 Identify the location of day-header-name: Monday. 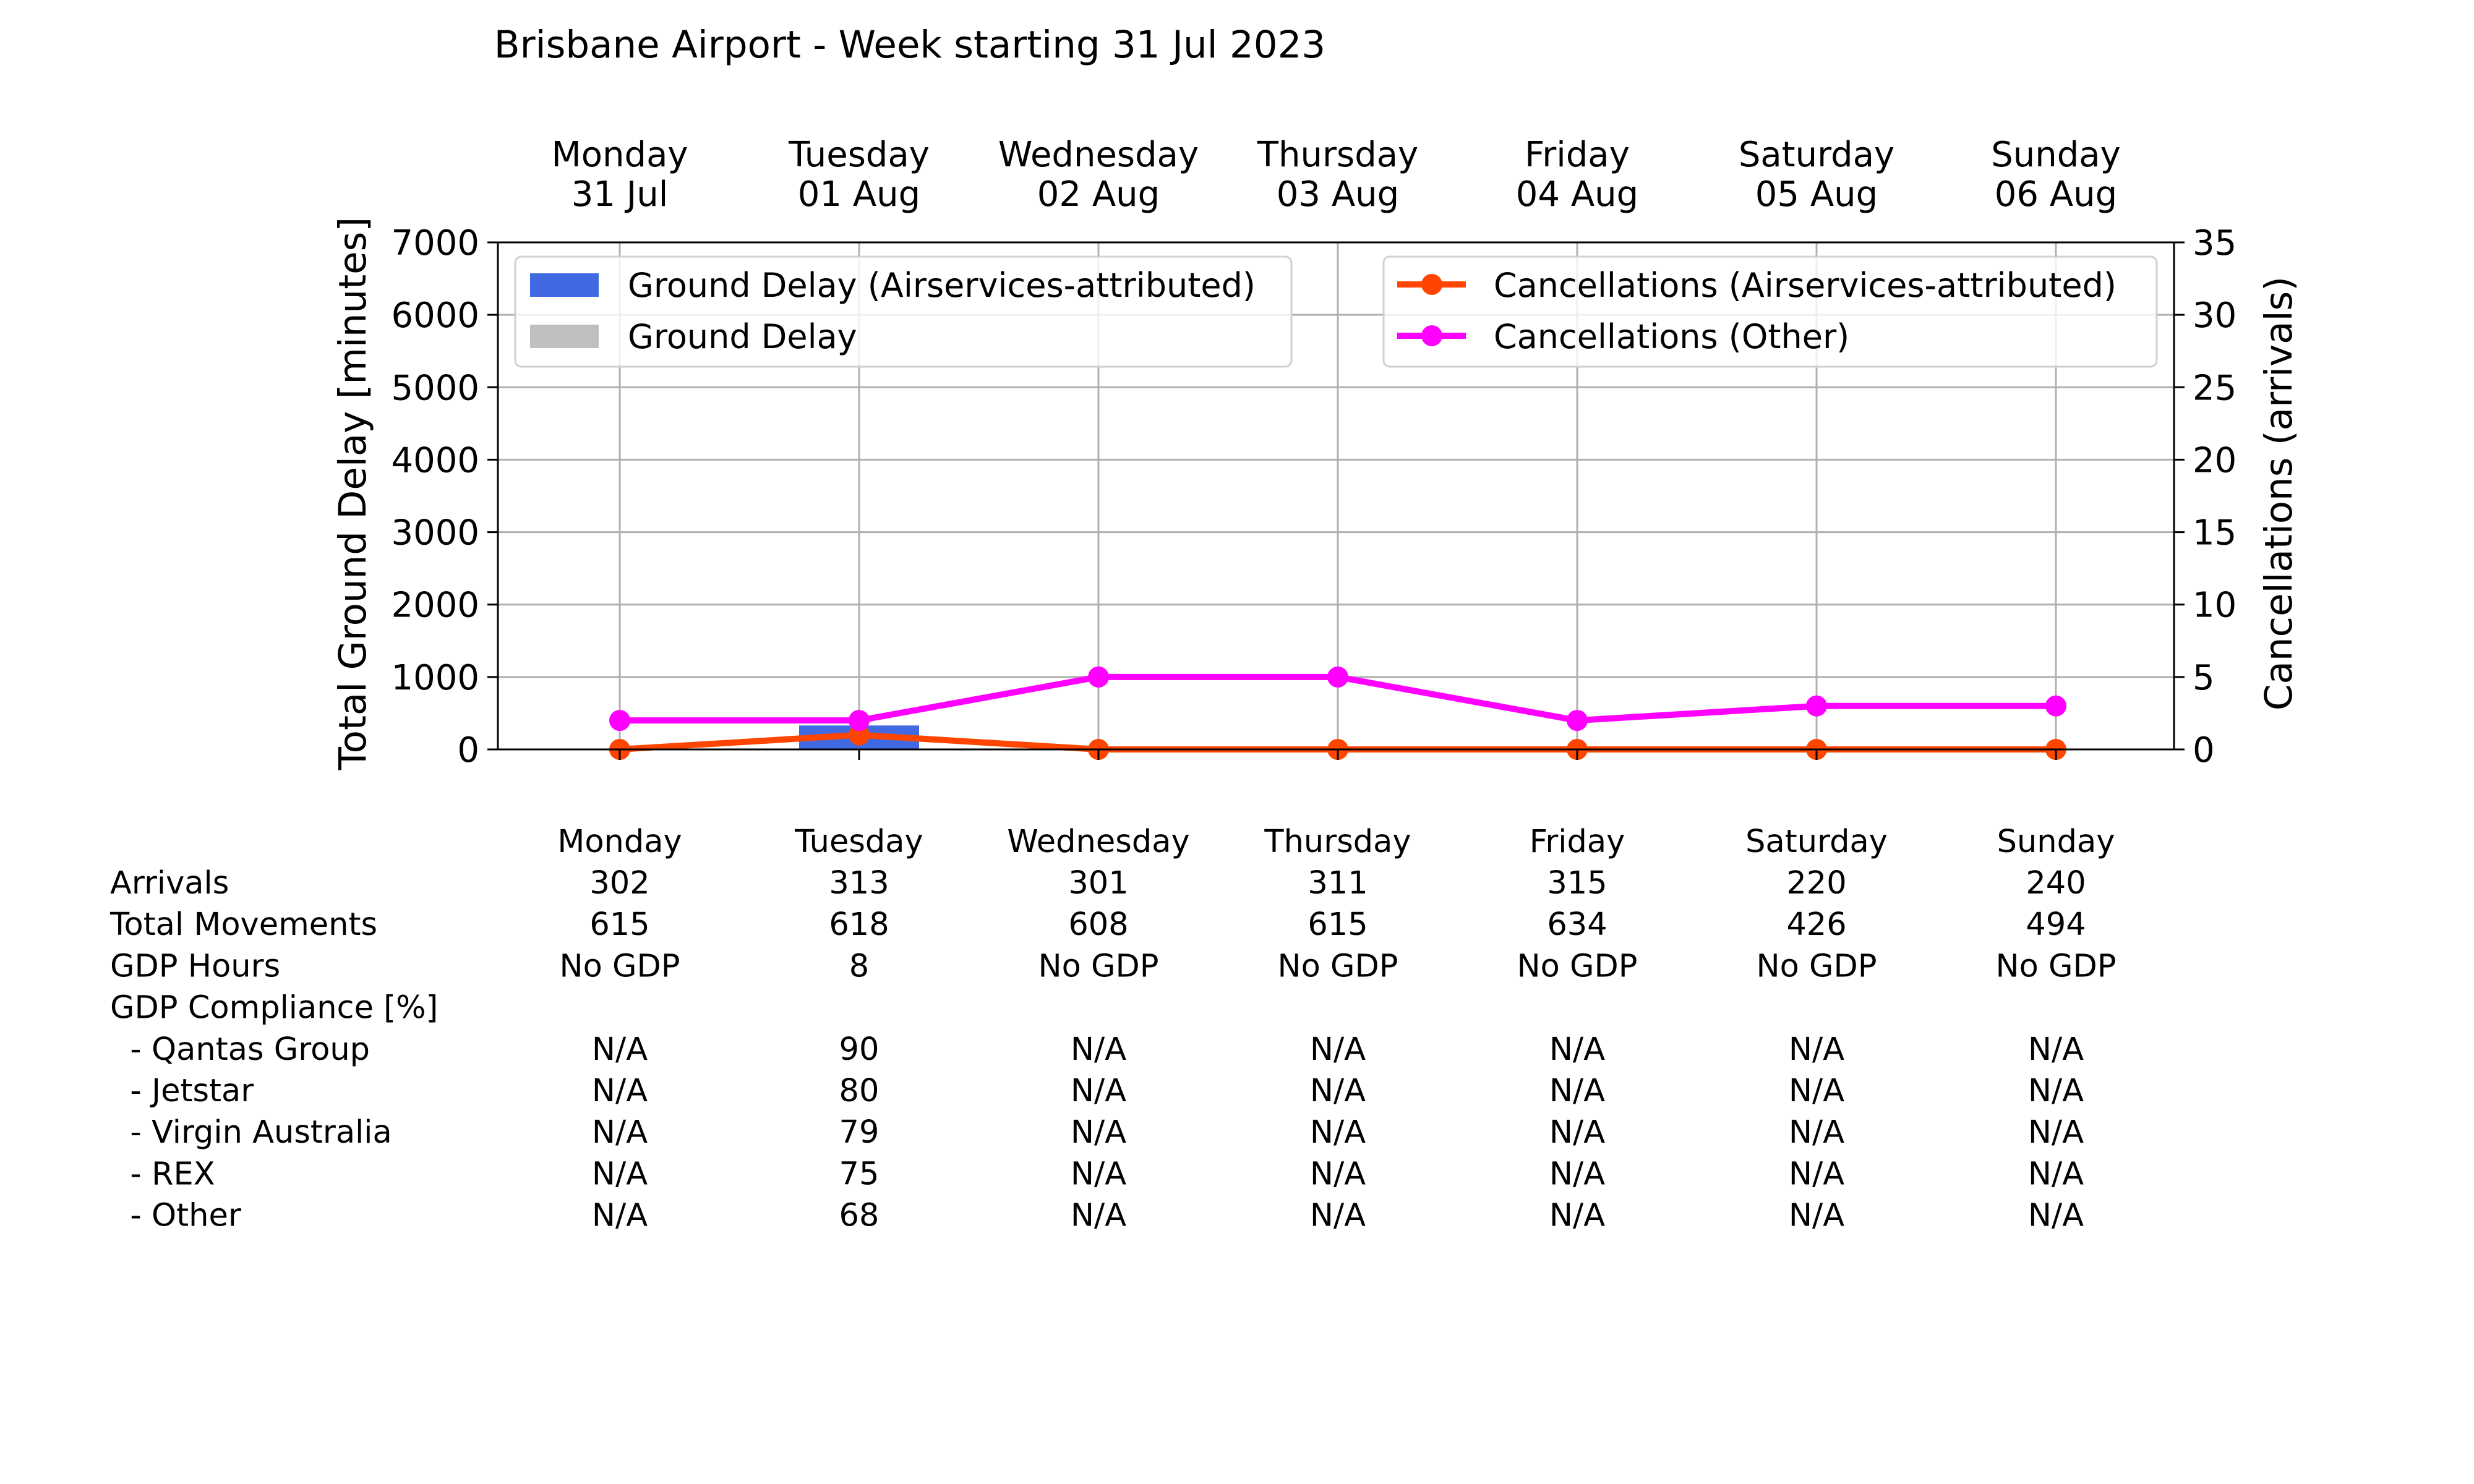
(619, 155).